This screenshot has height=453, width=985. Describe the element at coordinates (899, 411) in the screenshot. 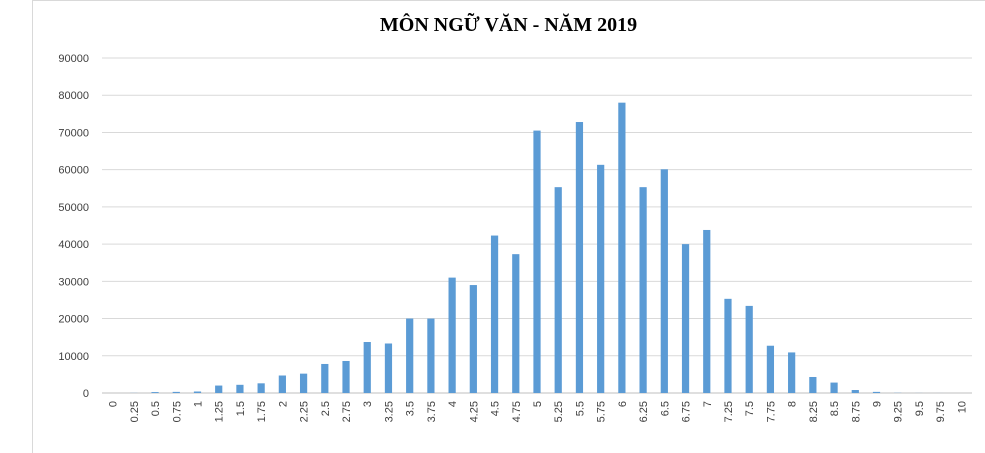

I see `x-tick-label: 9.25` at that location.